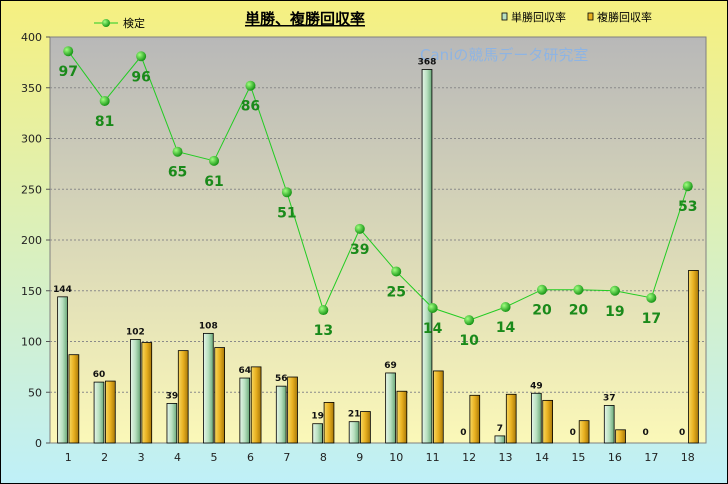  I want to click on x-tick-label: 1, so click(68, 457).